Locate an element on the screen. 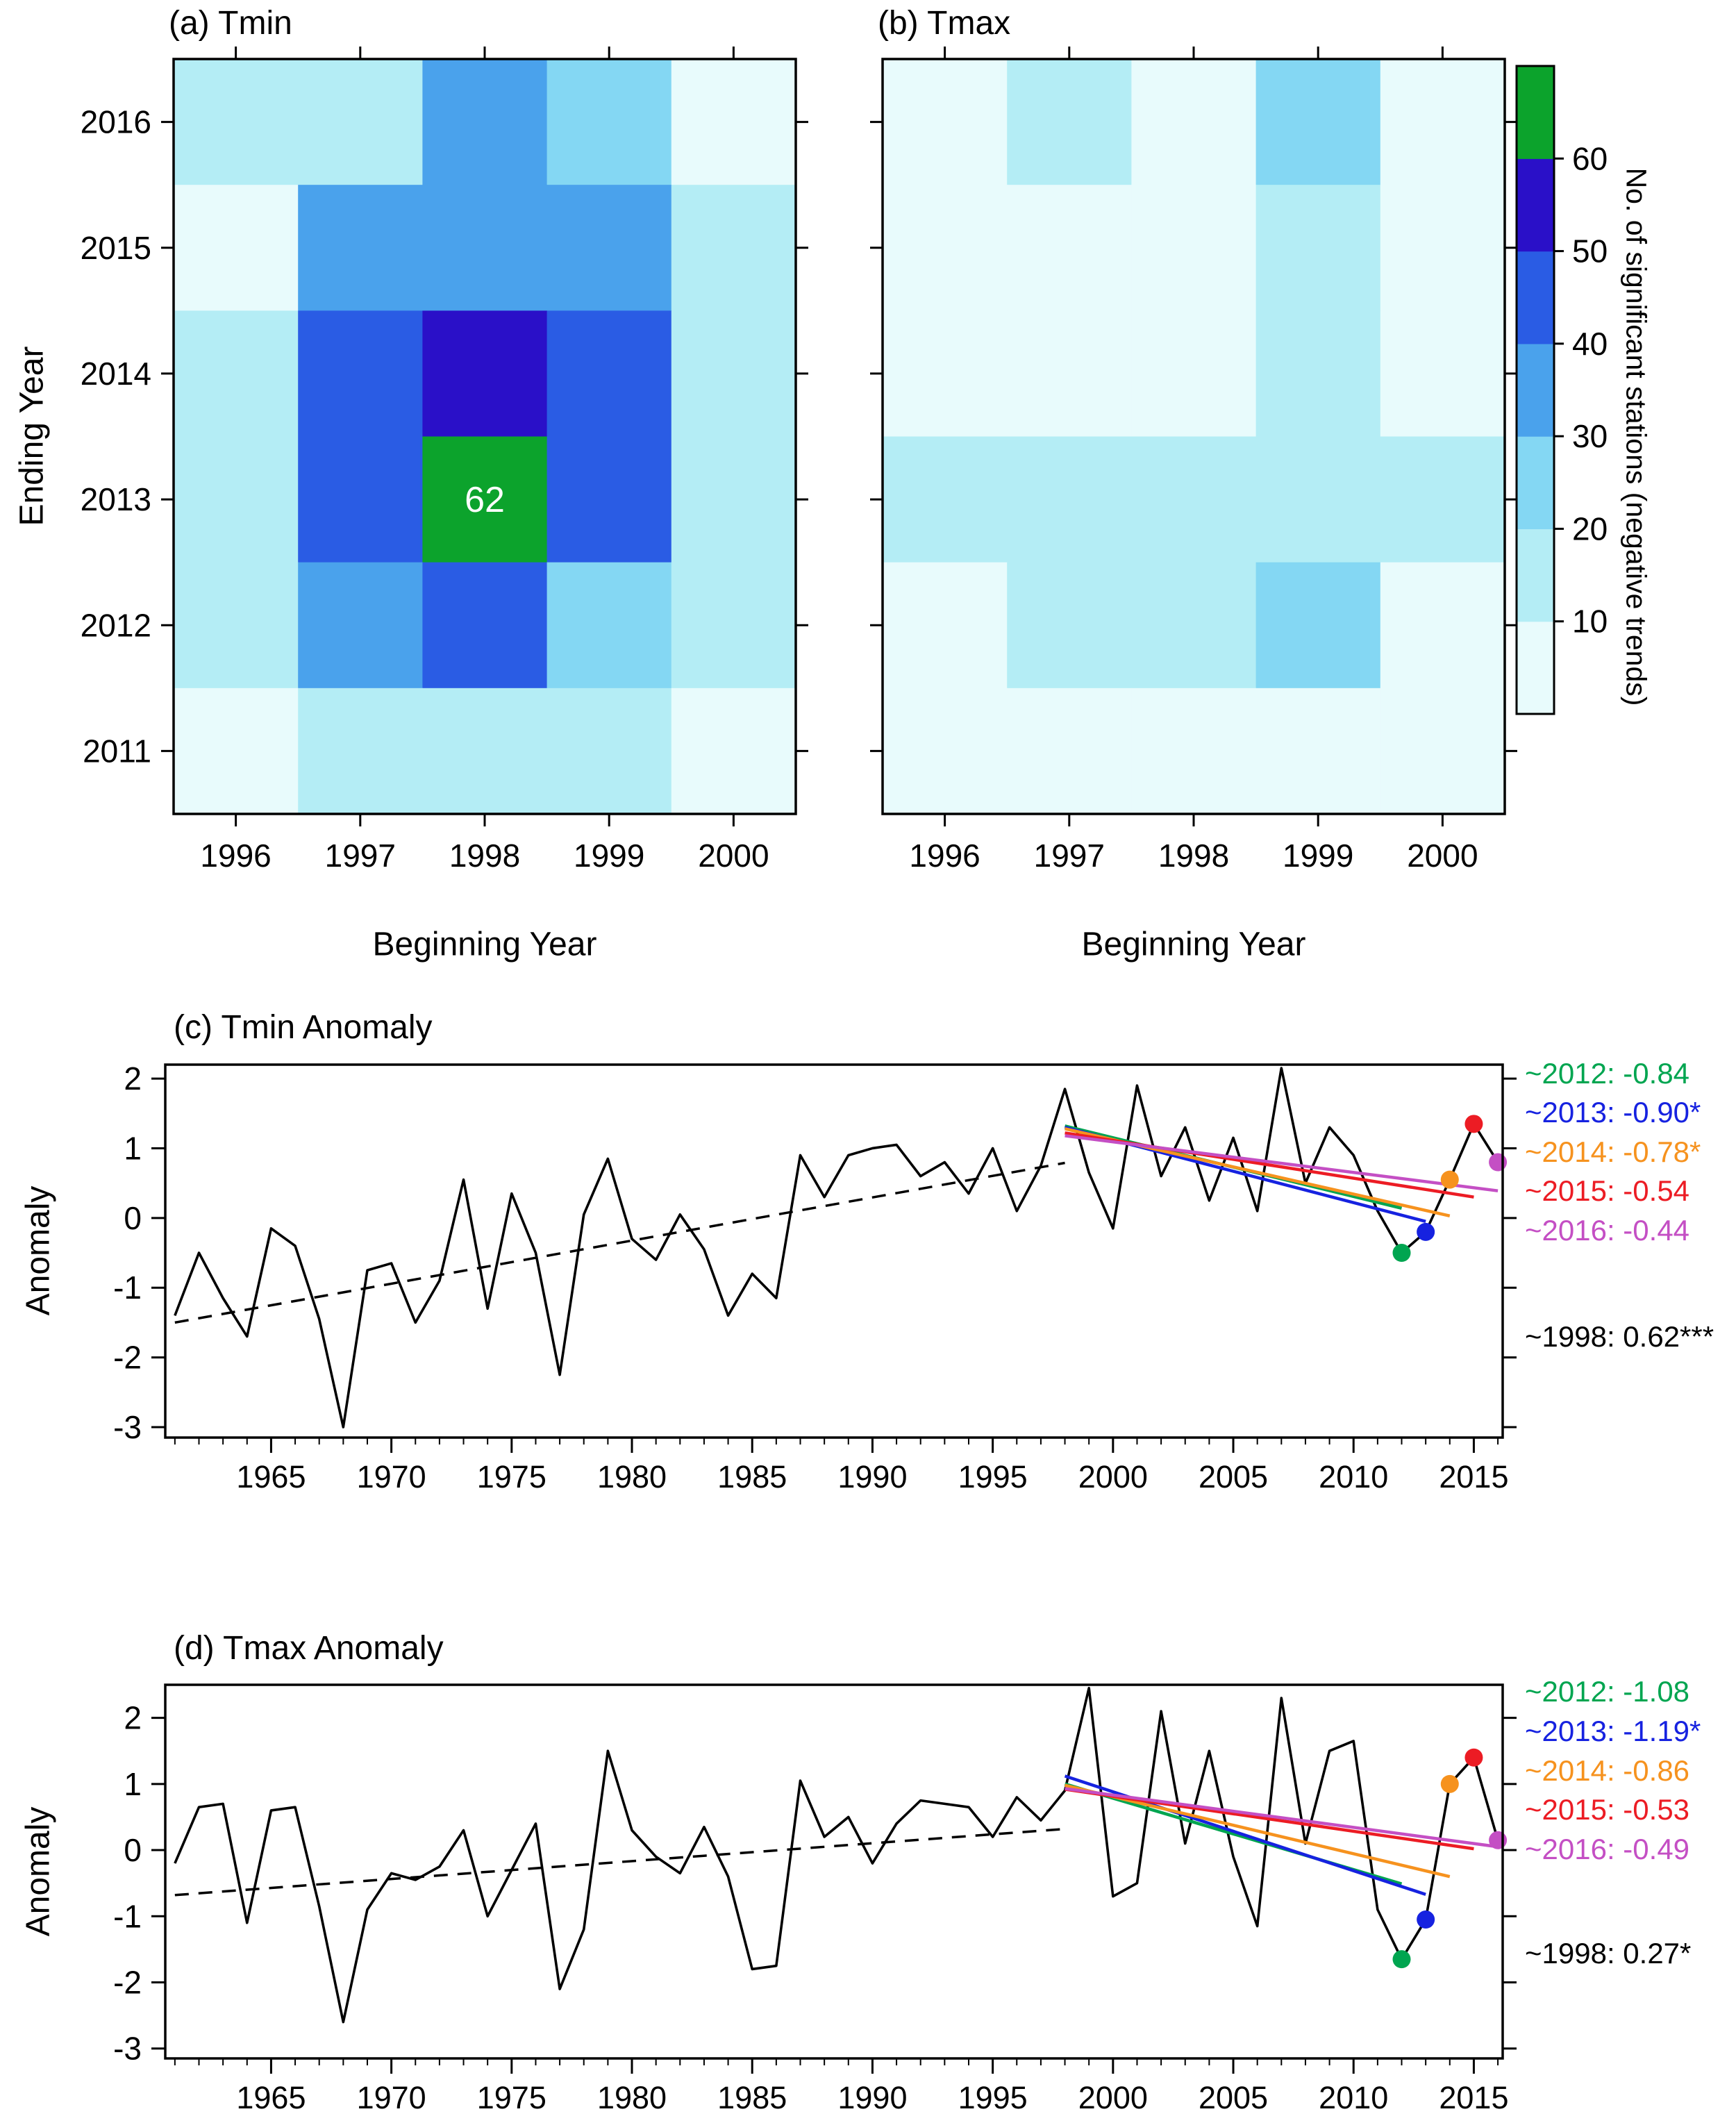  x-tick-label: 1965 is located at coordinates (271, 2097).